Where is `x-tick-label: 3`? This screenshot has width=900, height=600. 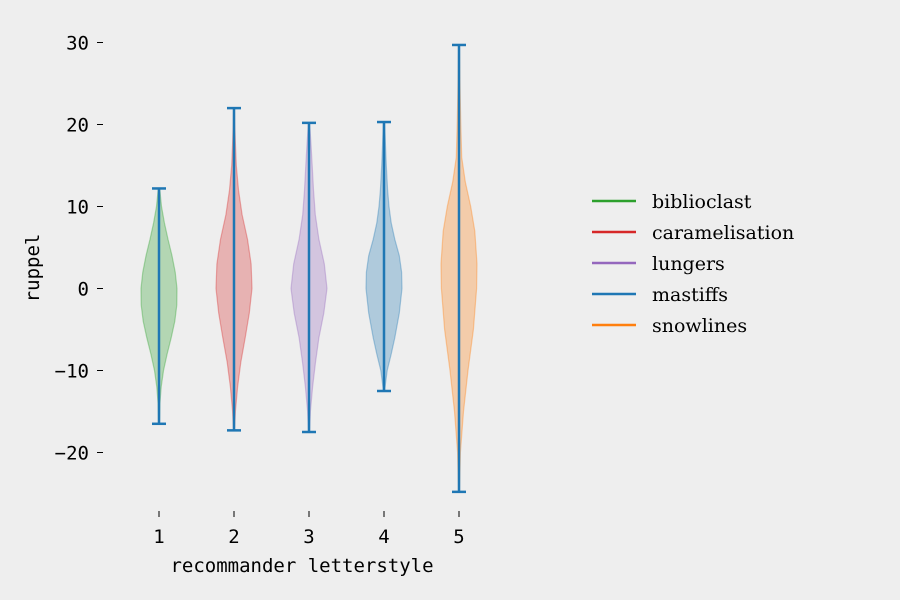 x-tick-label: 3 is located at coordinates (308, 537).